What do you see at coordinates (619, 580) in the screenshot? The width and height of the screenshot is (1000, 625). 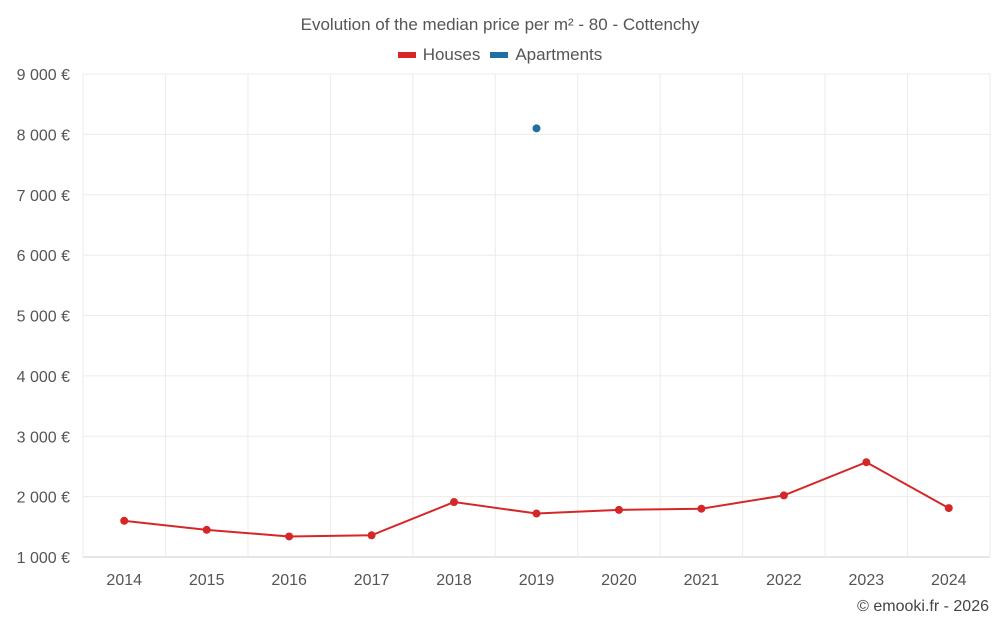 I see `x-tick-label: 2020` at bounding box center [619, 580].